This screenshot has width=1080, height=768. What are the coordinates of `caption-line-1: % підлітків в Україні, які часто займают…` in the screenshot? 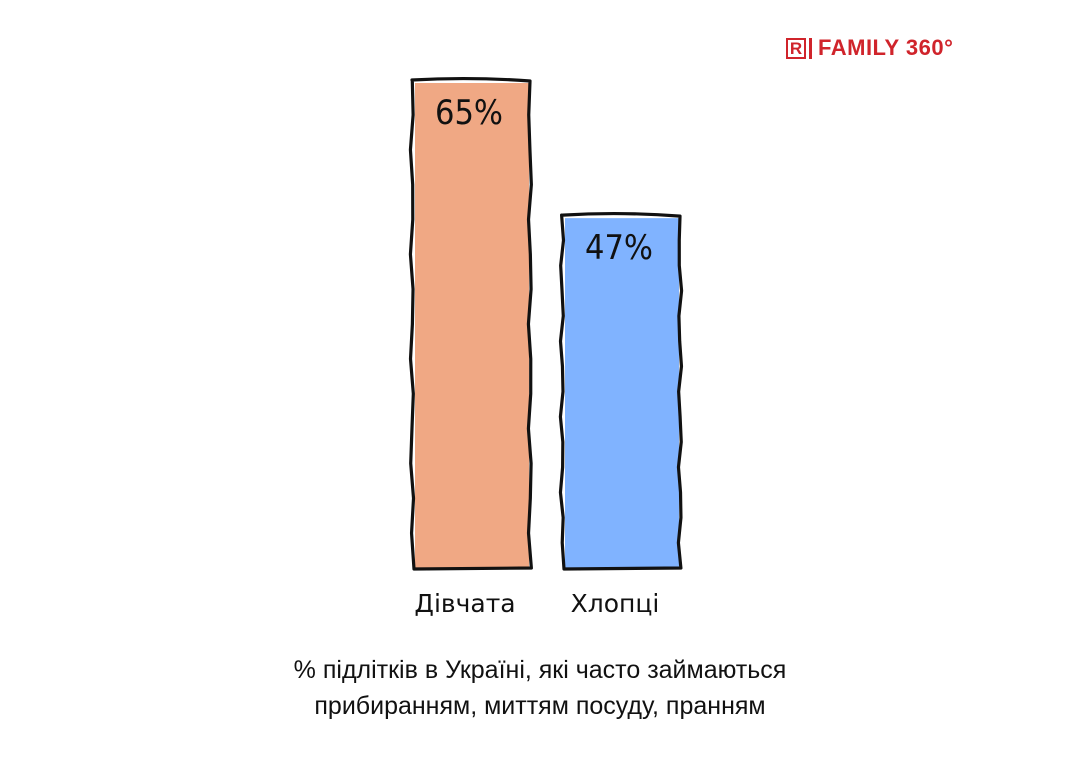 It's located at (540, 670).